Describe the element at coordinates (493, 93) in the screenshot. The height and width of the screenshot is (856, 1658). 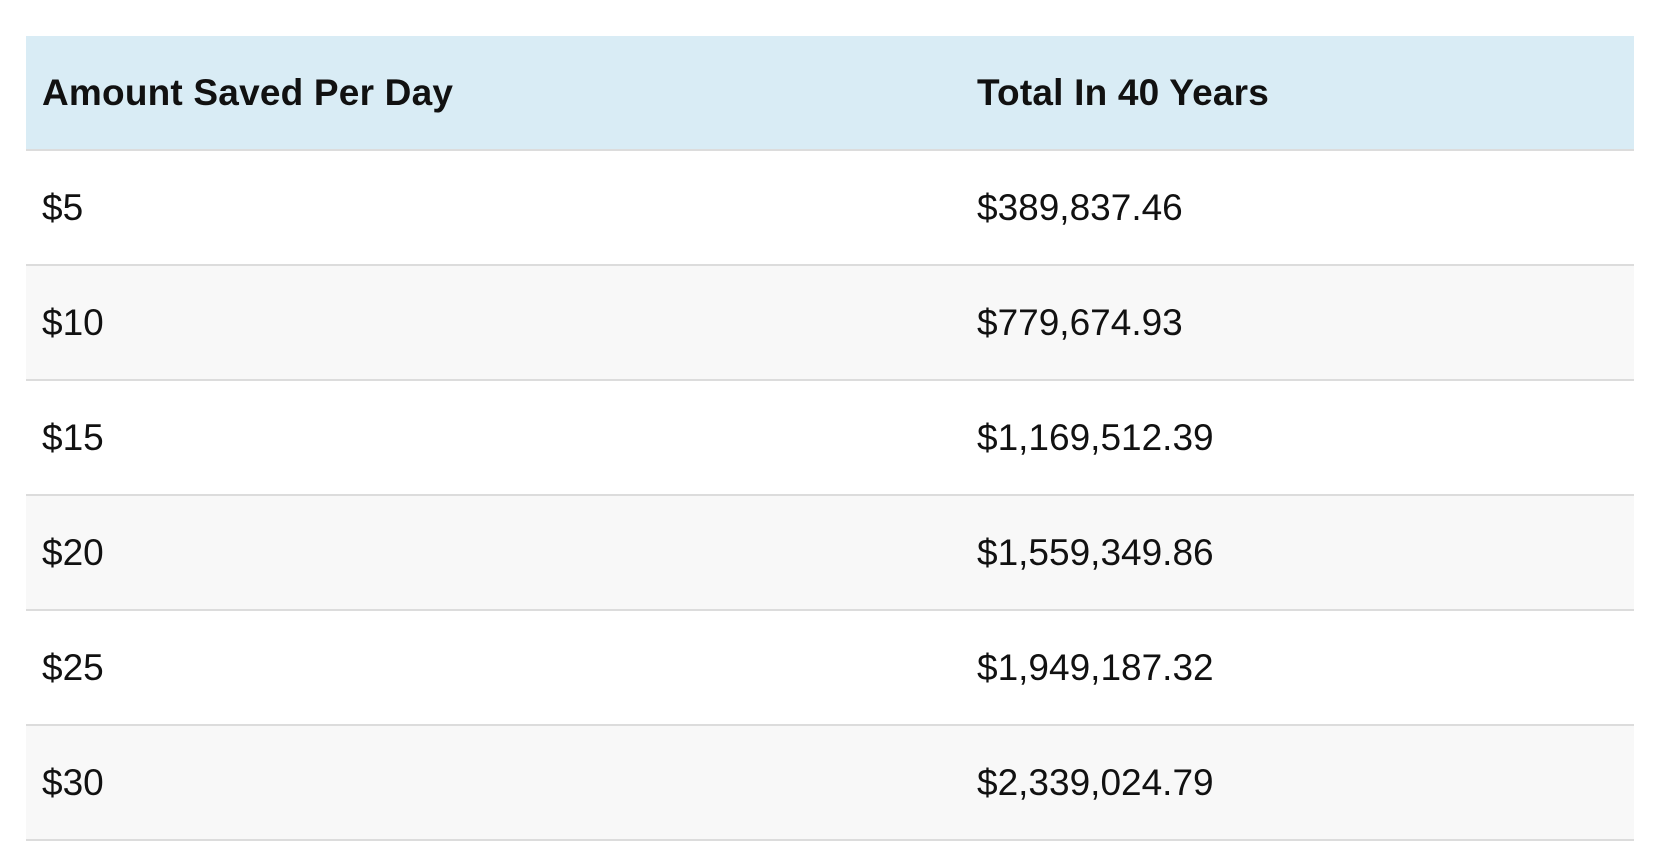
I see `column-header-amount: Amount Saved Per Day` at that location.